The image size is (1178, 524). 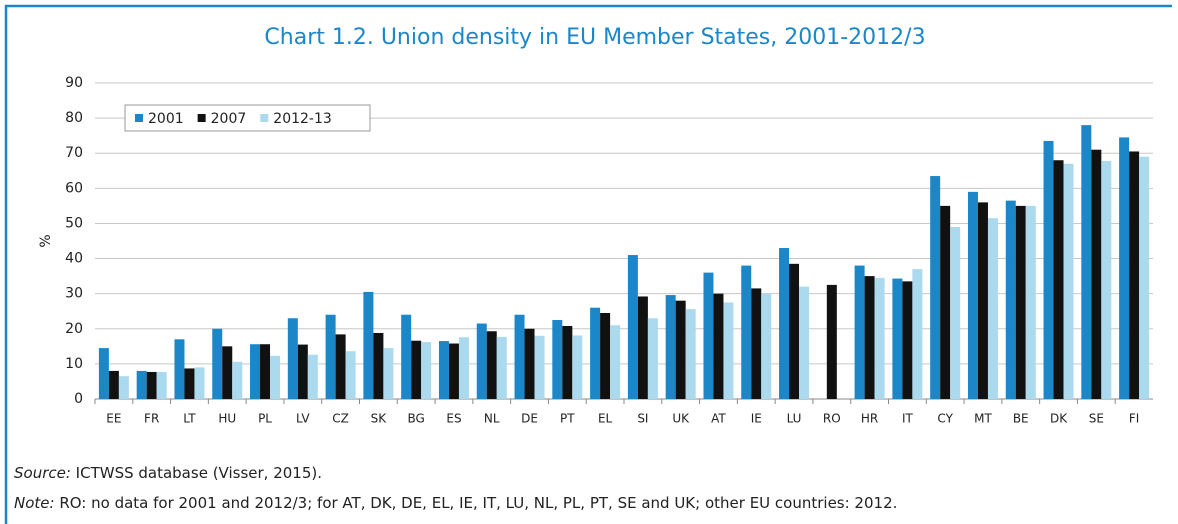 I want to click on x-tick-label: DK, so click(x=1059, y=419).